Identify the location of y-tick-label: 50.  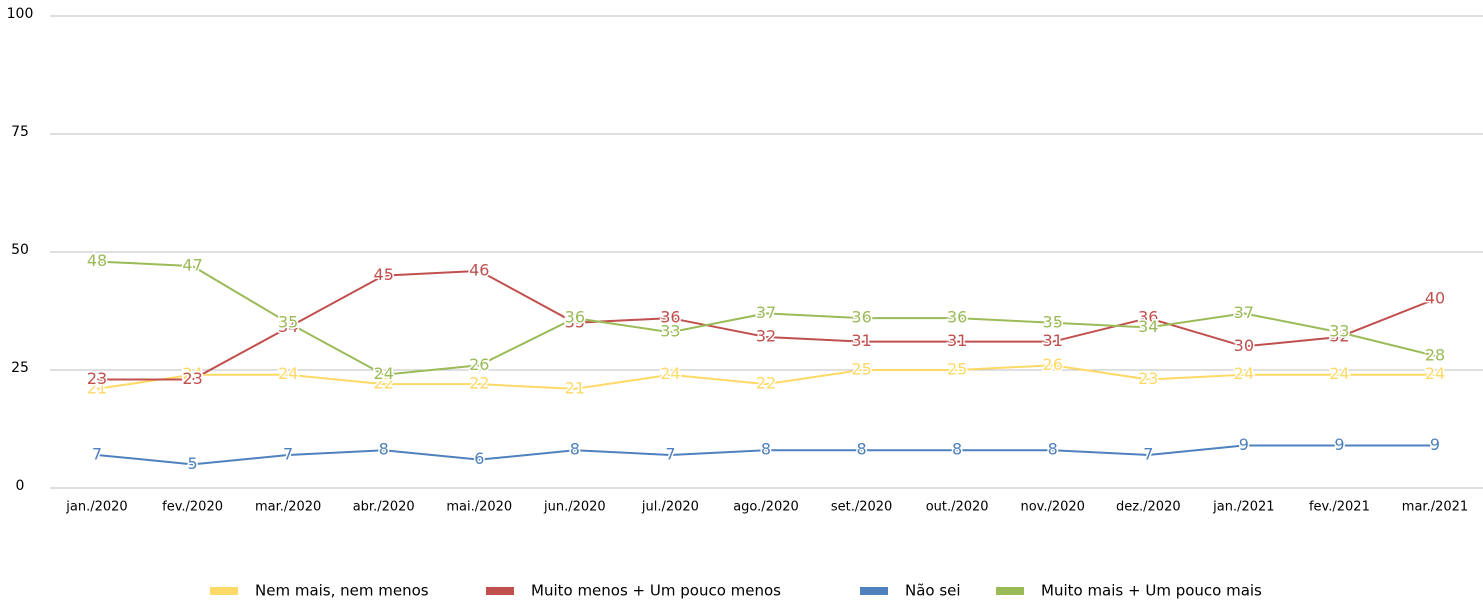
(20, 250).